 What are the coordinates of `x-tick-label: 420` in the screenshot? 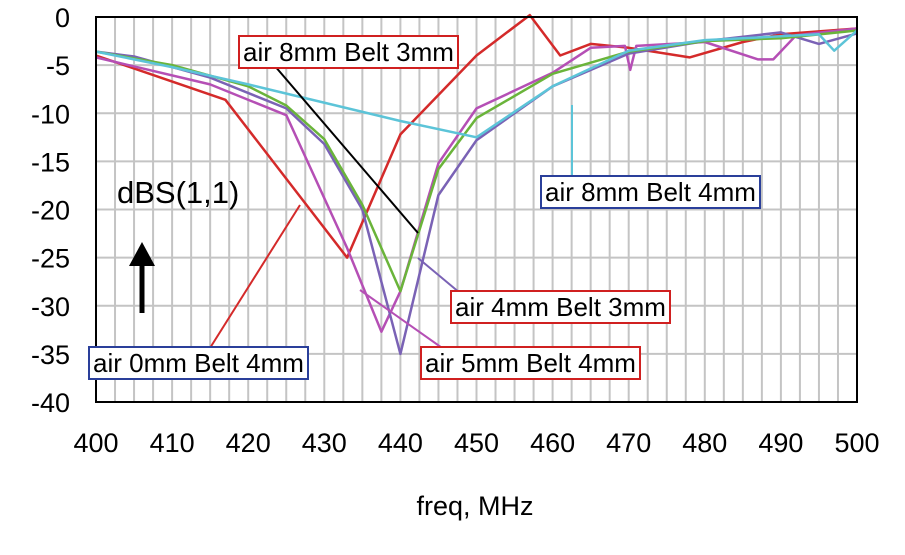 It's located at (248, 443).